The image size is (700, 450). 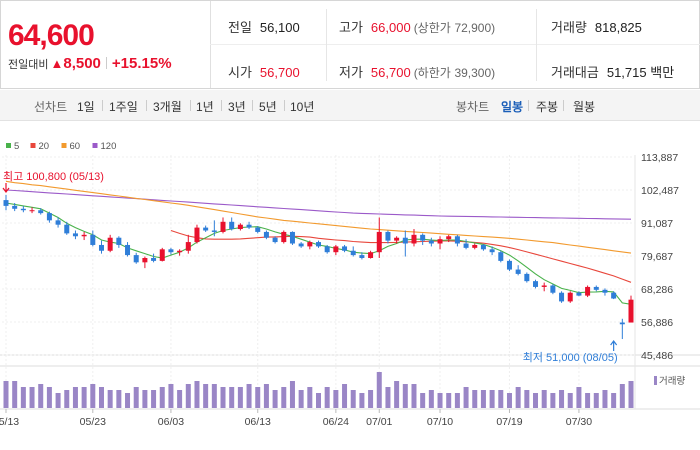 What do you see at coordinates (302, 107) in the screenshot?
I see `period-10y-button: 10년` at bounding box center [302, 107].